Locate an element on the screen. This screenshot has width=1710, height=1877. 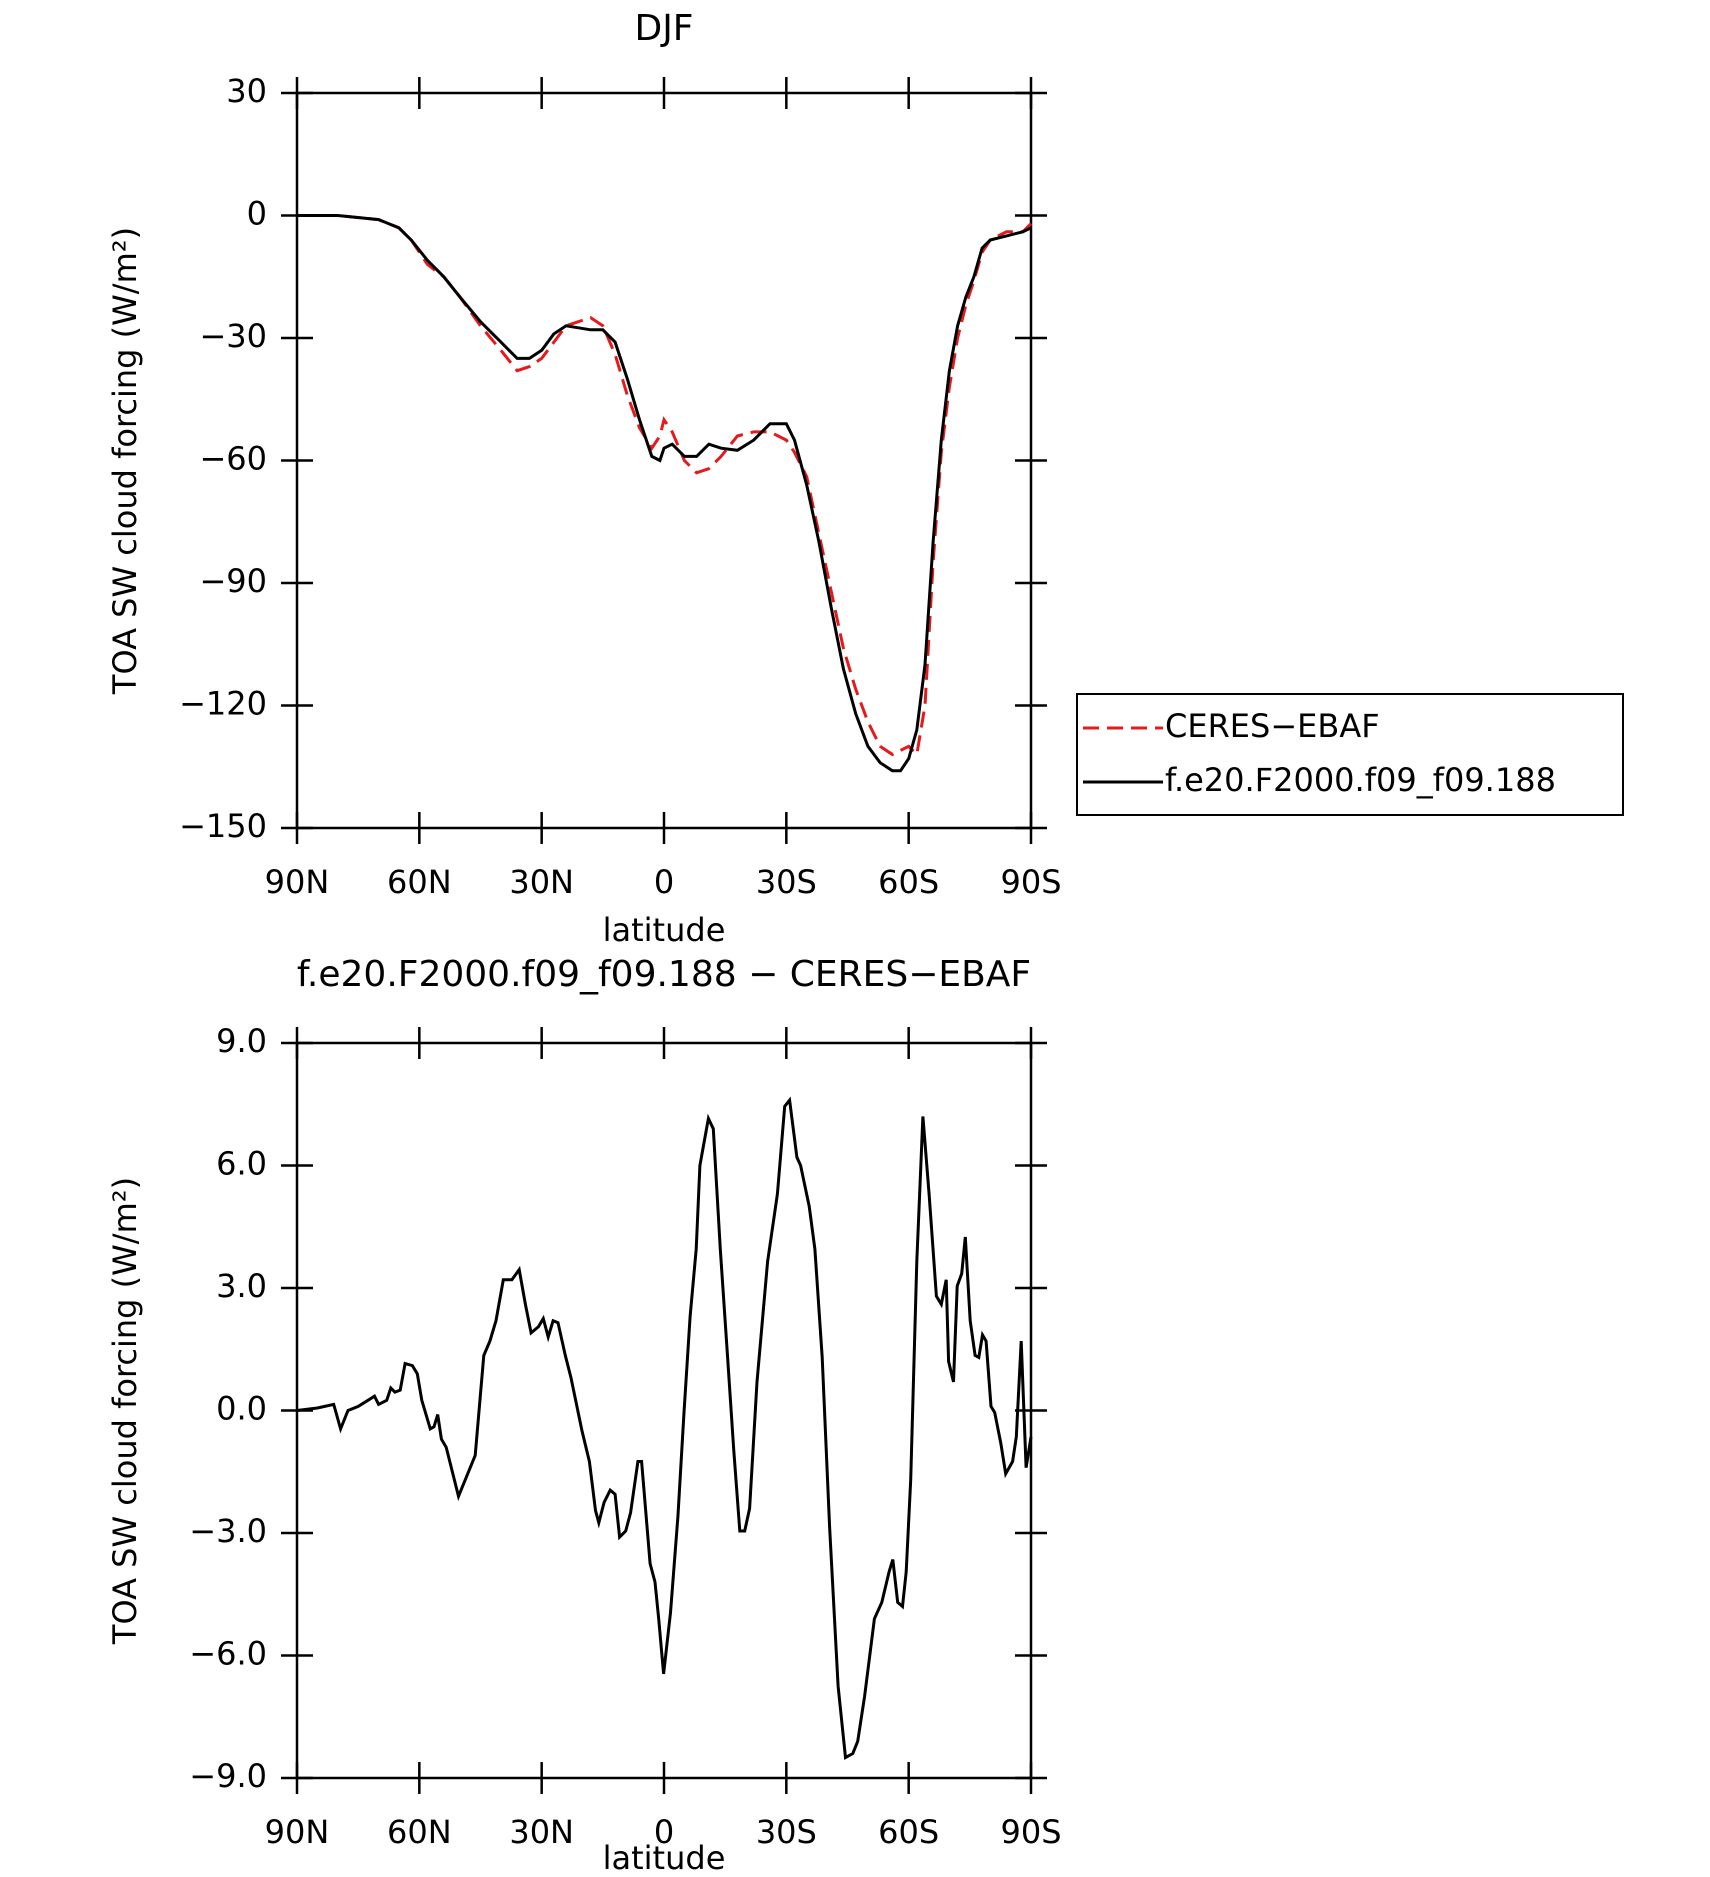
legend-label: f.e20.F2000.f09_f09.188 is located at coordinates (1360, 780).